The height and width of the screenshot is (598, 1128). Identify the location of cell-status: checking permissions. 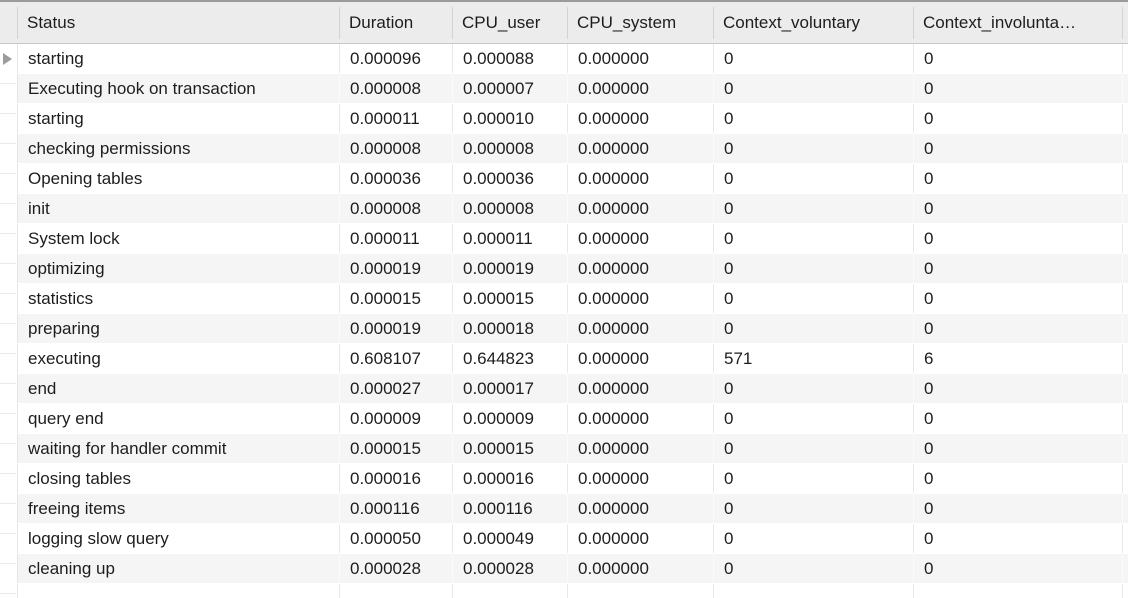
(178, 148).